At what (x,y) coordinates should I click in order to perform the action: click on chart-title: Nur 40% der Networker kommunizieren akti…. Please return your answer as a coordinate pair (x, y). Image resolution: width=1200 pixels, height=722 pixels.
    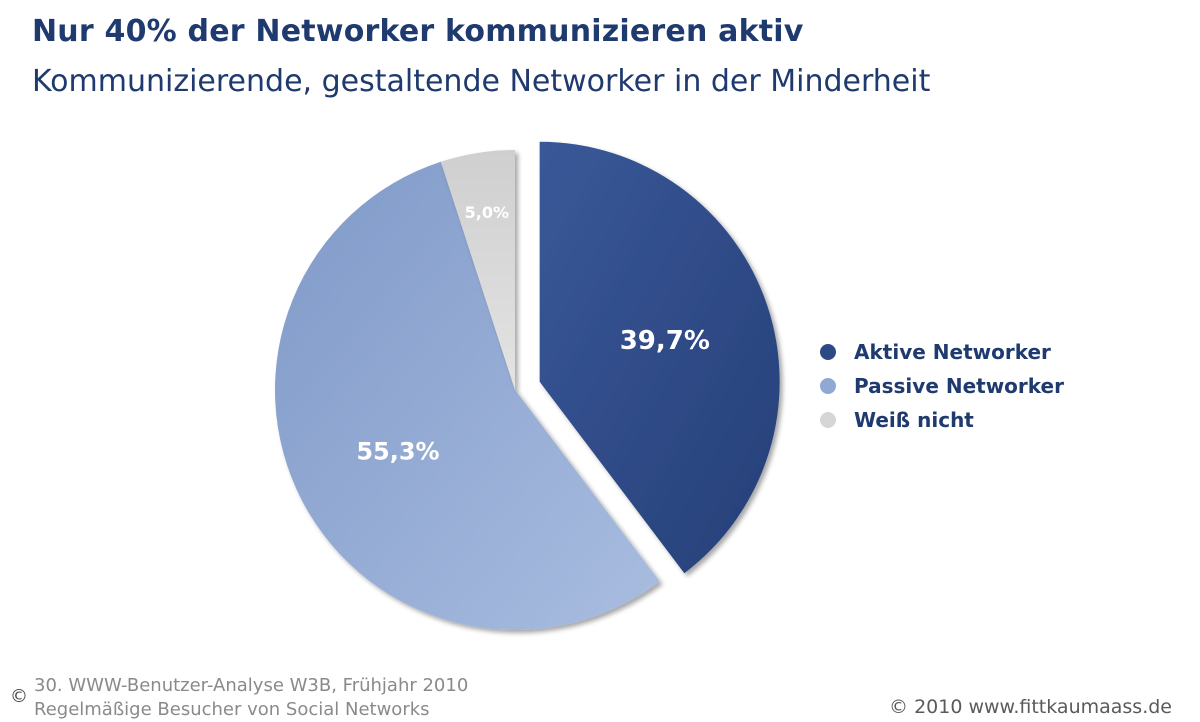
    Looking at the image, I should click on (418, 31).